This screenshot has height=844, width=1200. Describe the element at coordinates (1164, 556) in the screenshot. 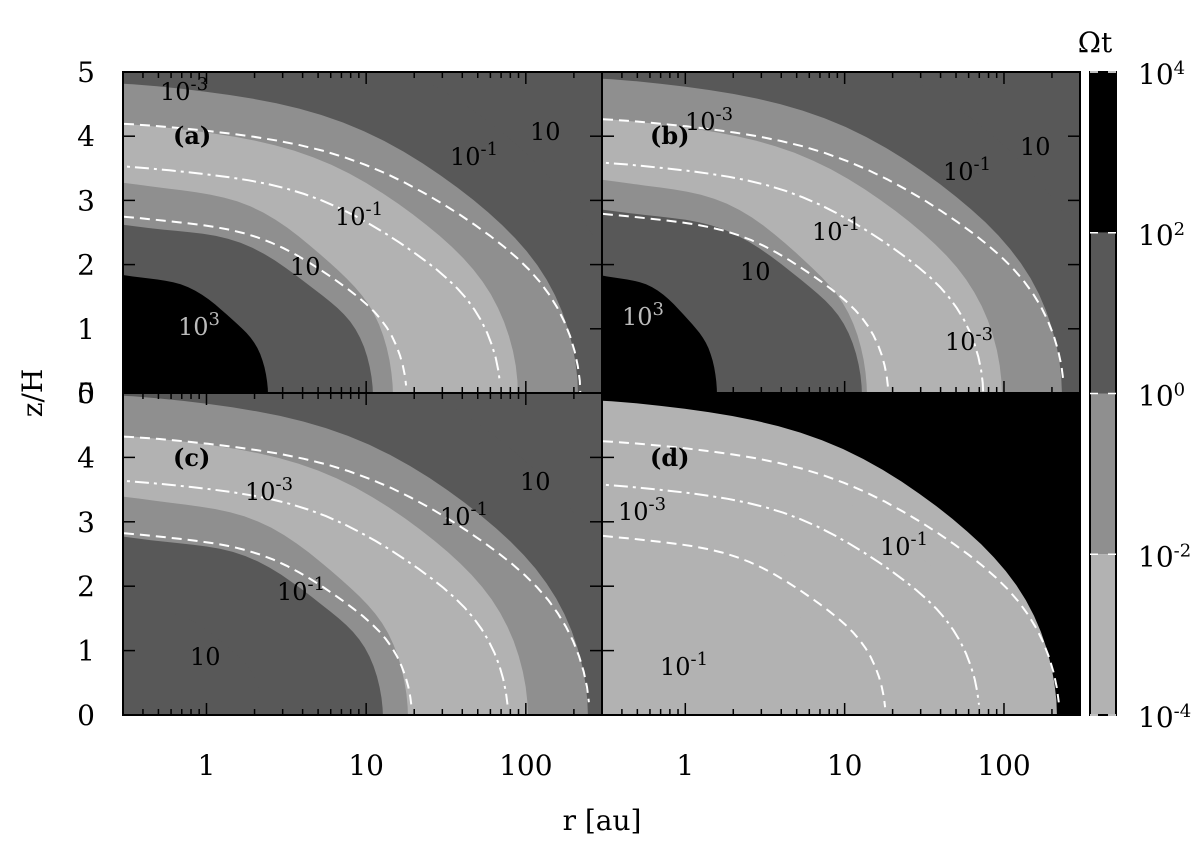

I see `colorbar-tick-label: 10⁻²` at that location.